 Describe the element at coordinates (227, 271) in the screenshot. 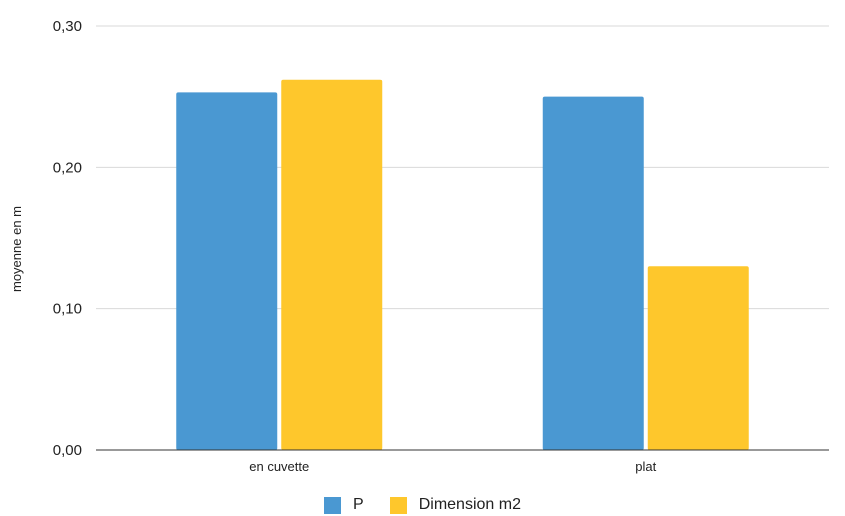

I see `bar-p-en-cuvette` at that location.